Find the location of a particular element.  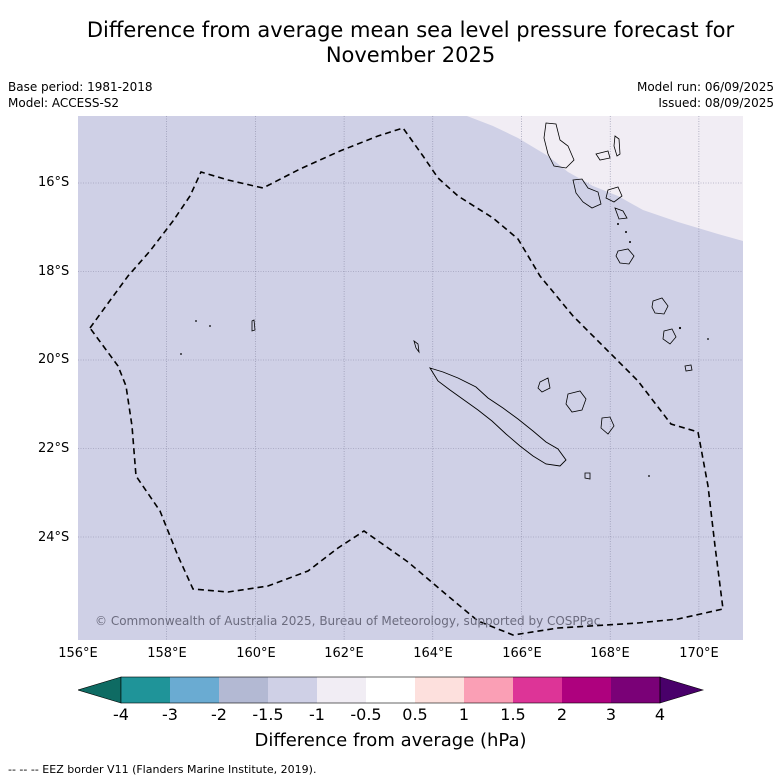

title-line-2: November 2025 is located at coordinates (410, 55).